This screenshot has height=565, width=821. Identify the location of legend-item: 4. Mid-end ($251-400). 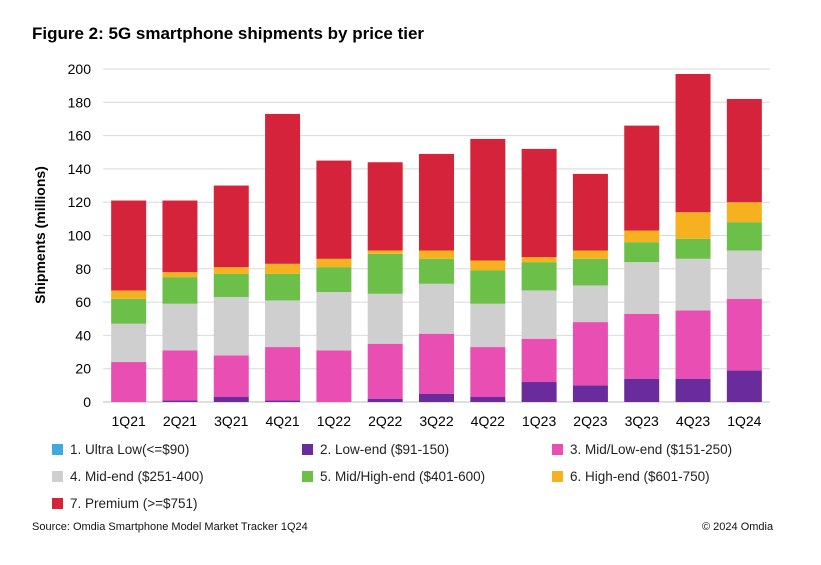
(128, 476).